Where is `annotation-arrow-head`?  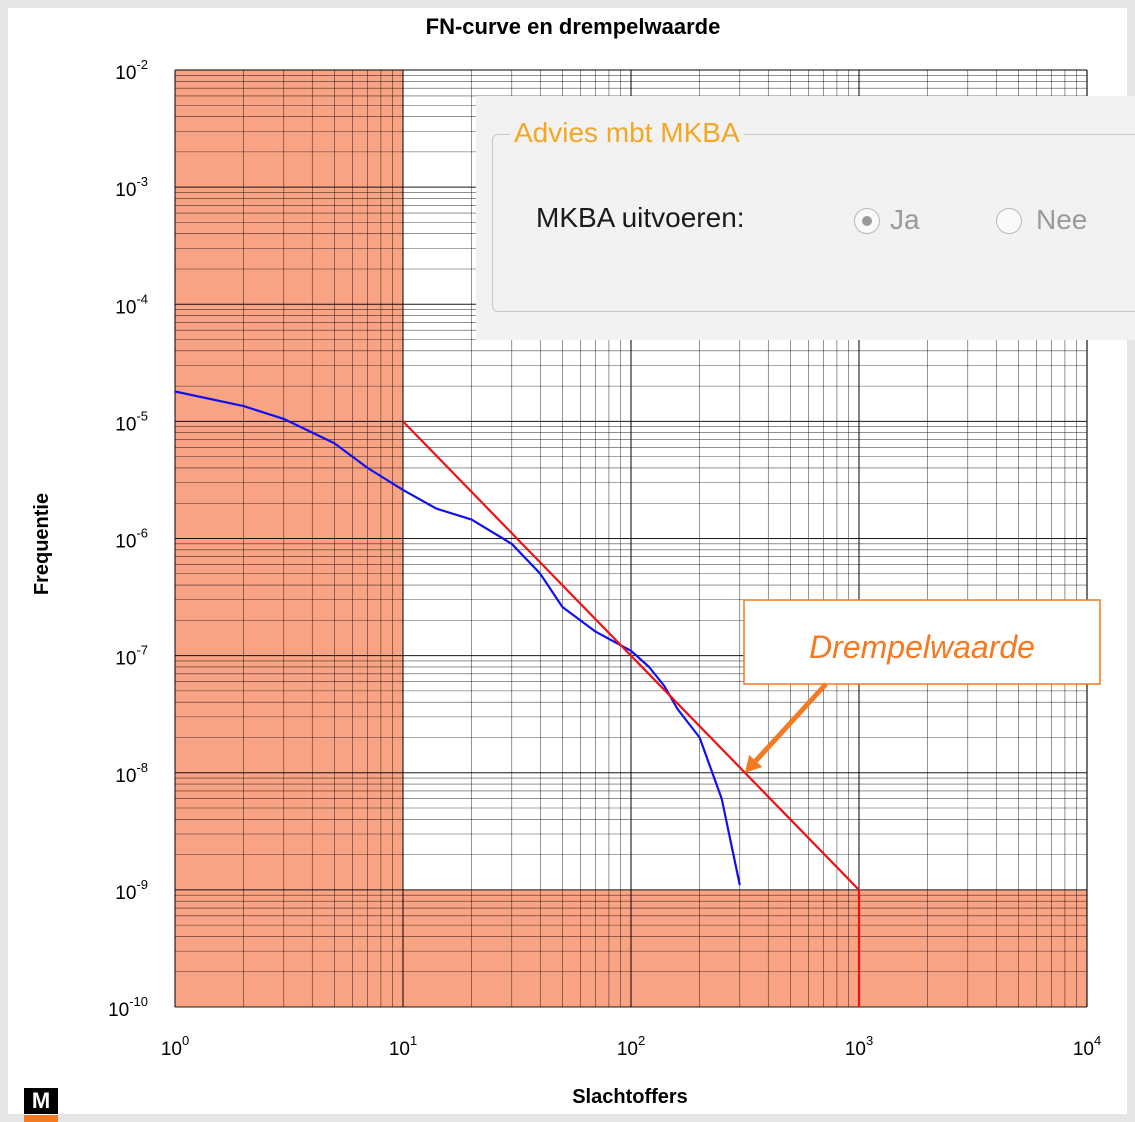
annotation-arrow-head is located at coordinates (753, 763).